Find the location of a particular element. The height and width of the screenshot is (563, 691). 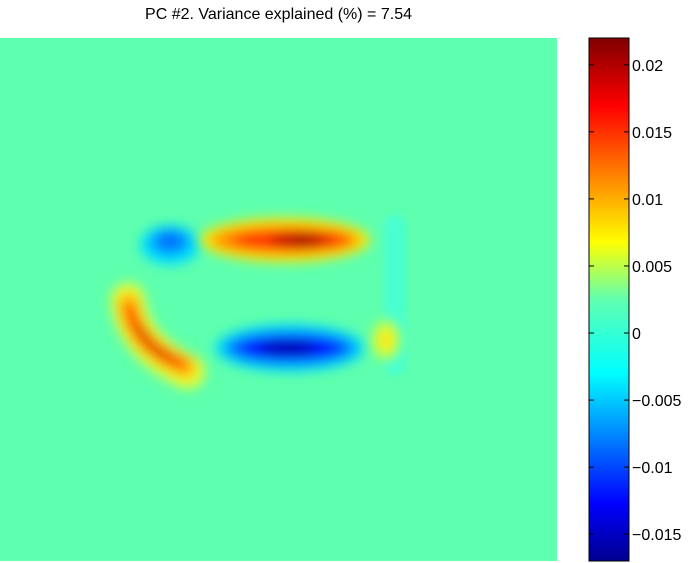

feature-left-positive-arc is located at coordinates (158, 336).